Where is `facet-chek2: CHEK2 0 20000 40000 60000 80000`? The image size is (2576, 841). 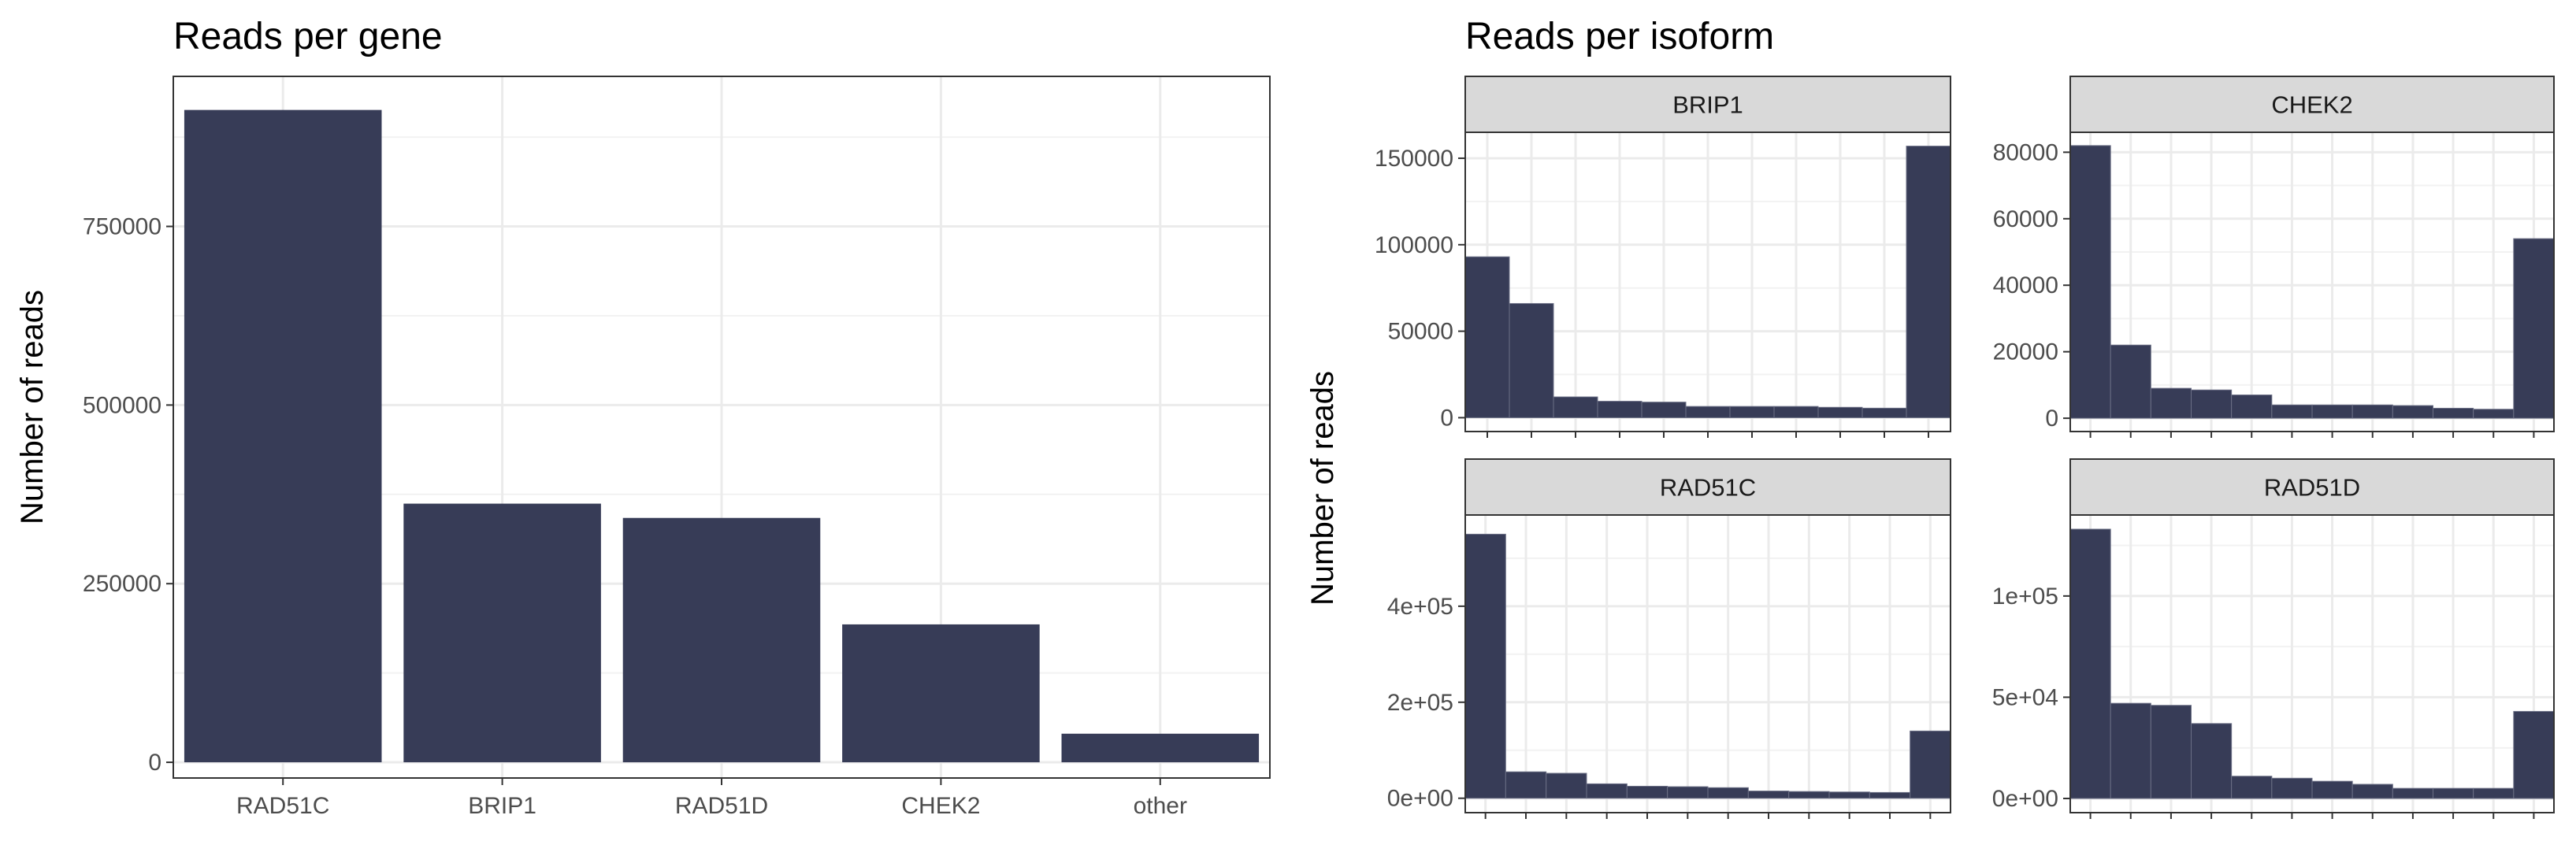
facet-chek2: CHEK2 0 20000 40000 60000 80000 is located at coordinates (2274, 257).